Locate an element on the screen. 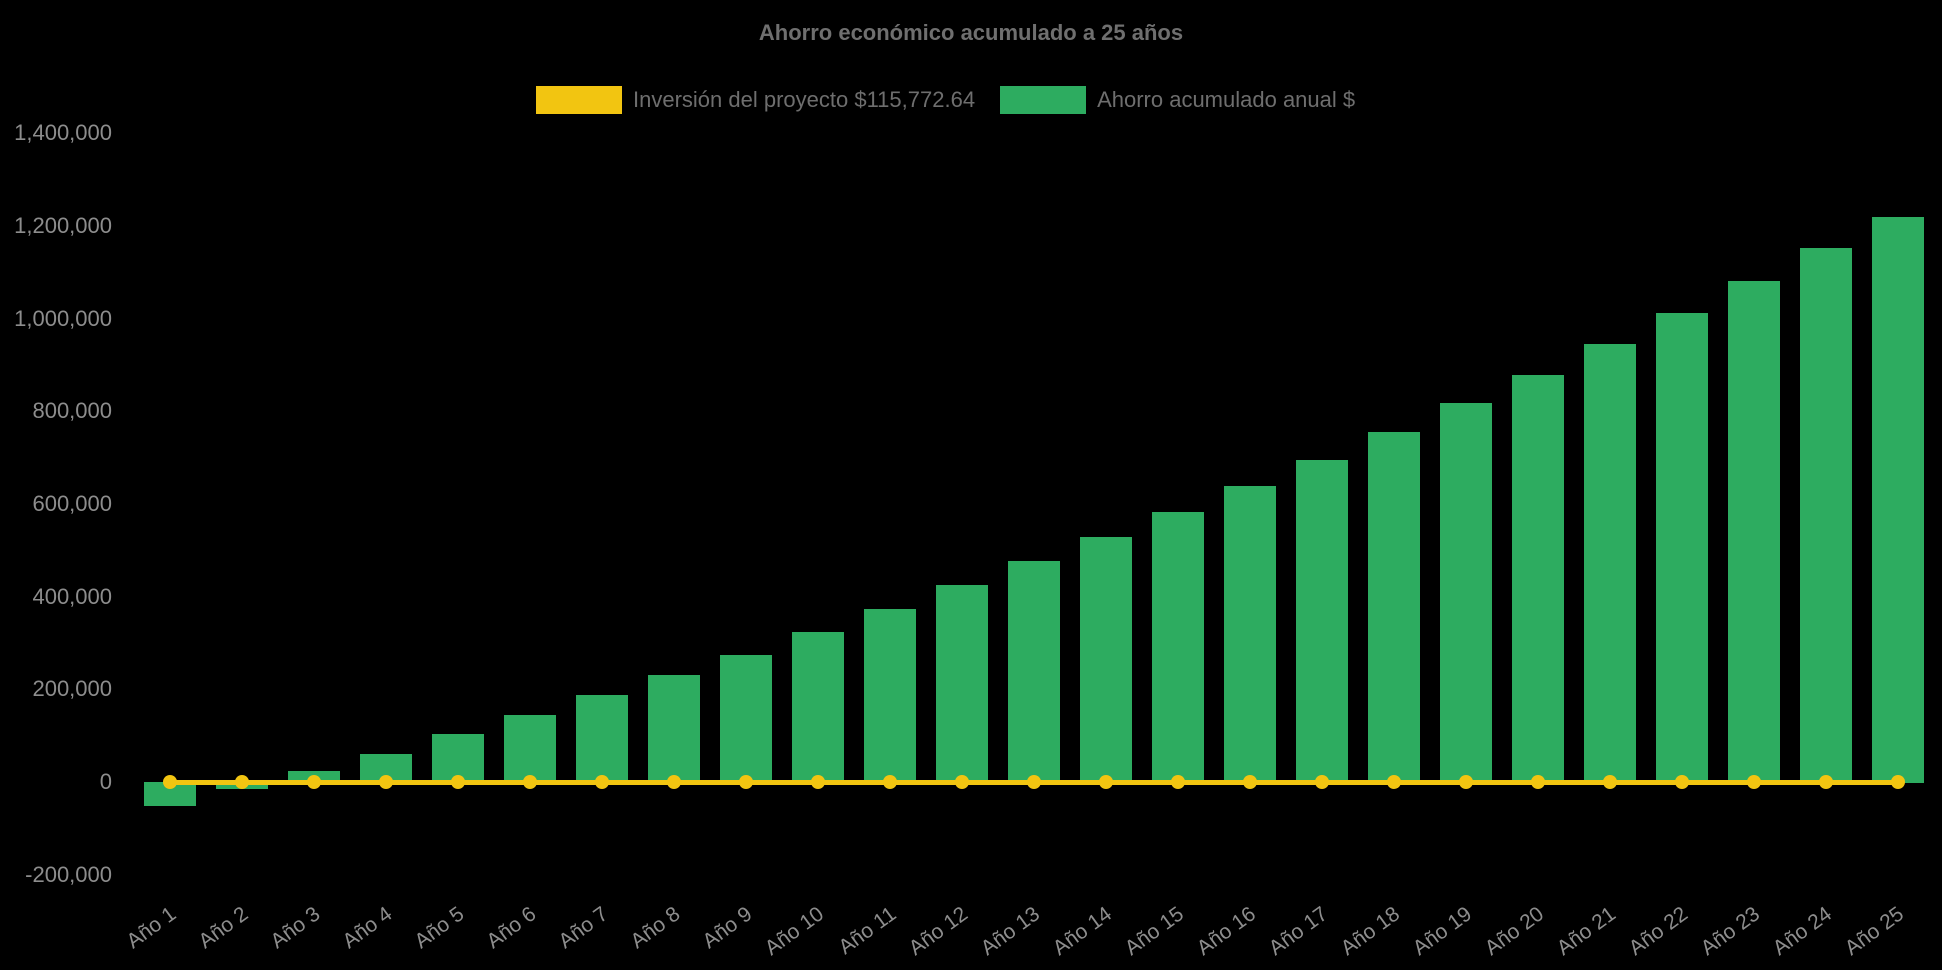  x-axis-label: Año 7 is located at coordinates (583, 928).